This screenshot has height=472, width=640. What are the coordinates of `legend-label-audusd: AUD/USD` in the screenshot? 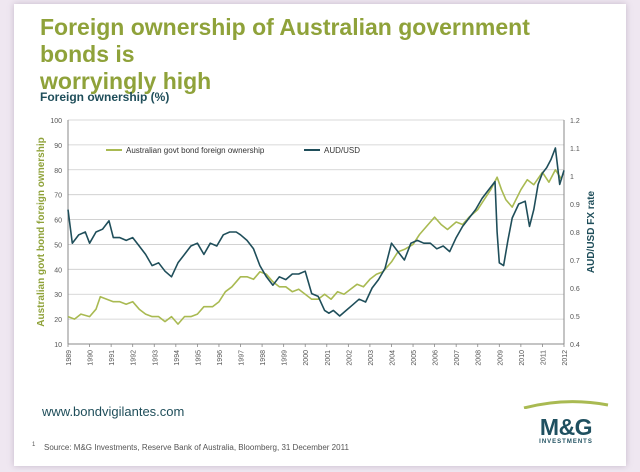 It's located at (342, 150).